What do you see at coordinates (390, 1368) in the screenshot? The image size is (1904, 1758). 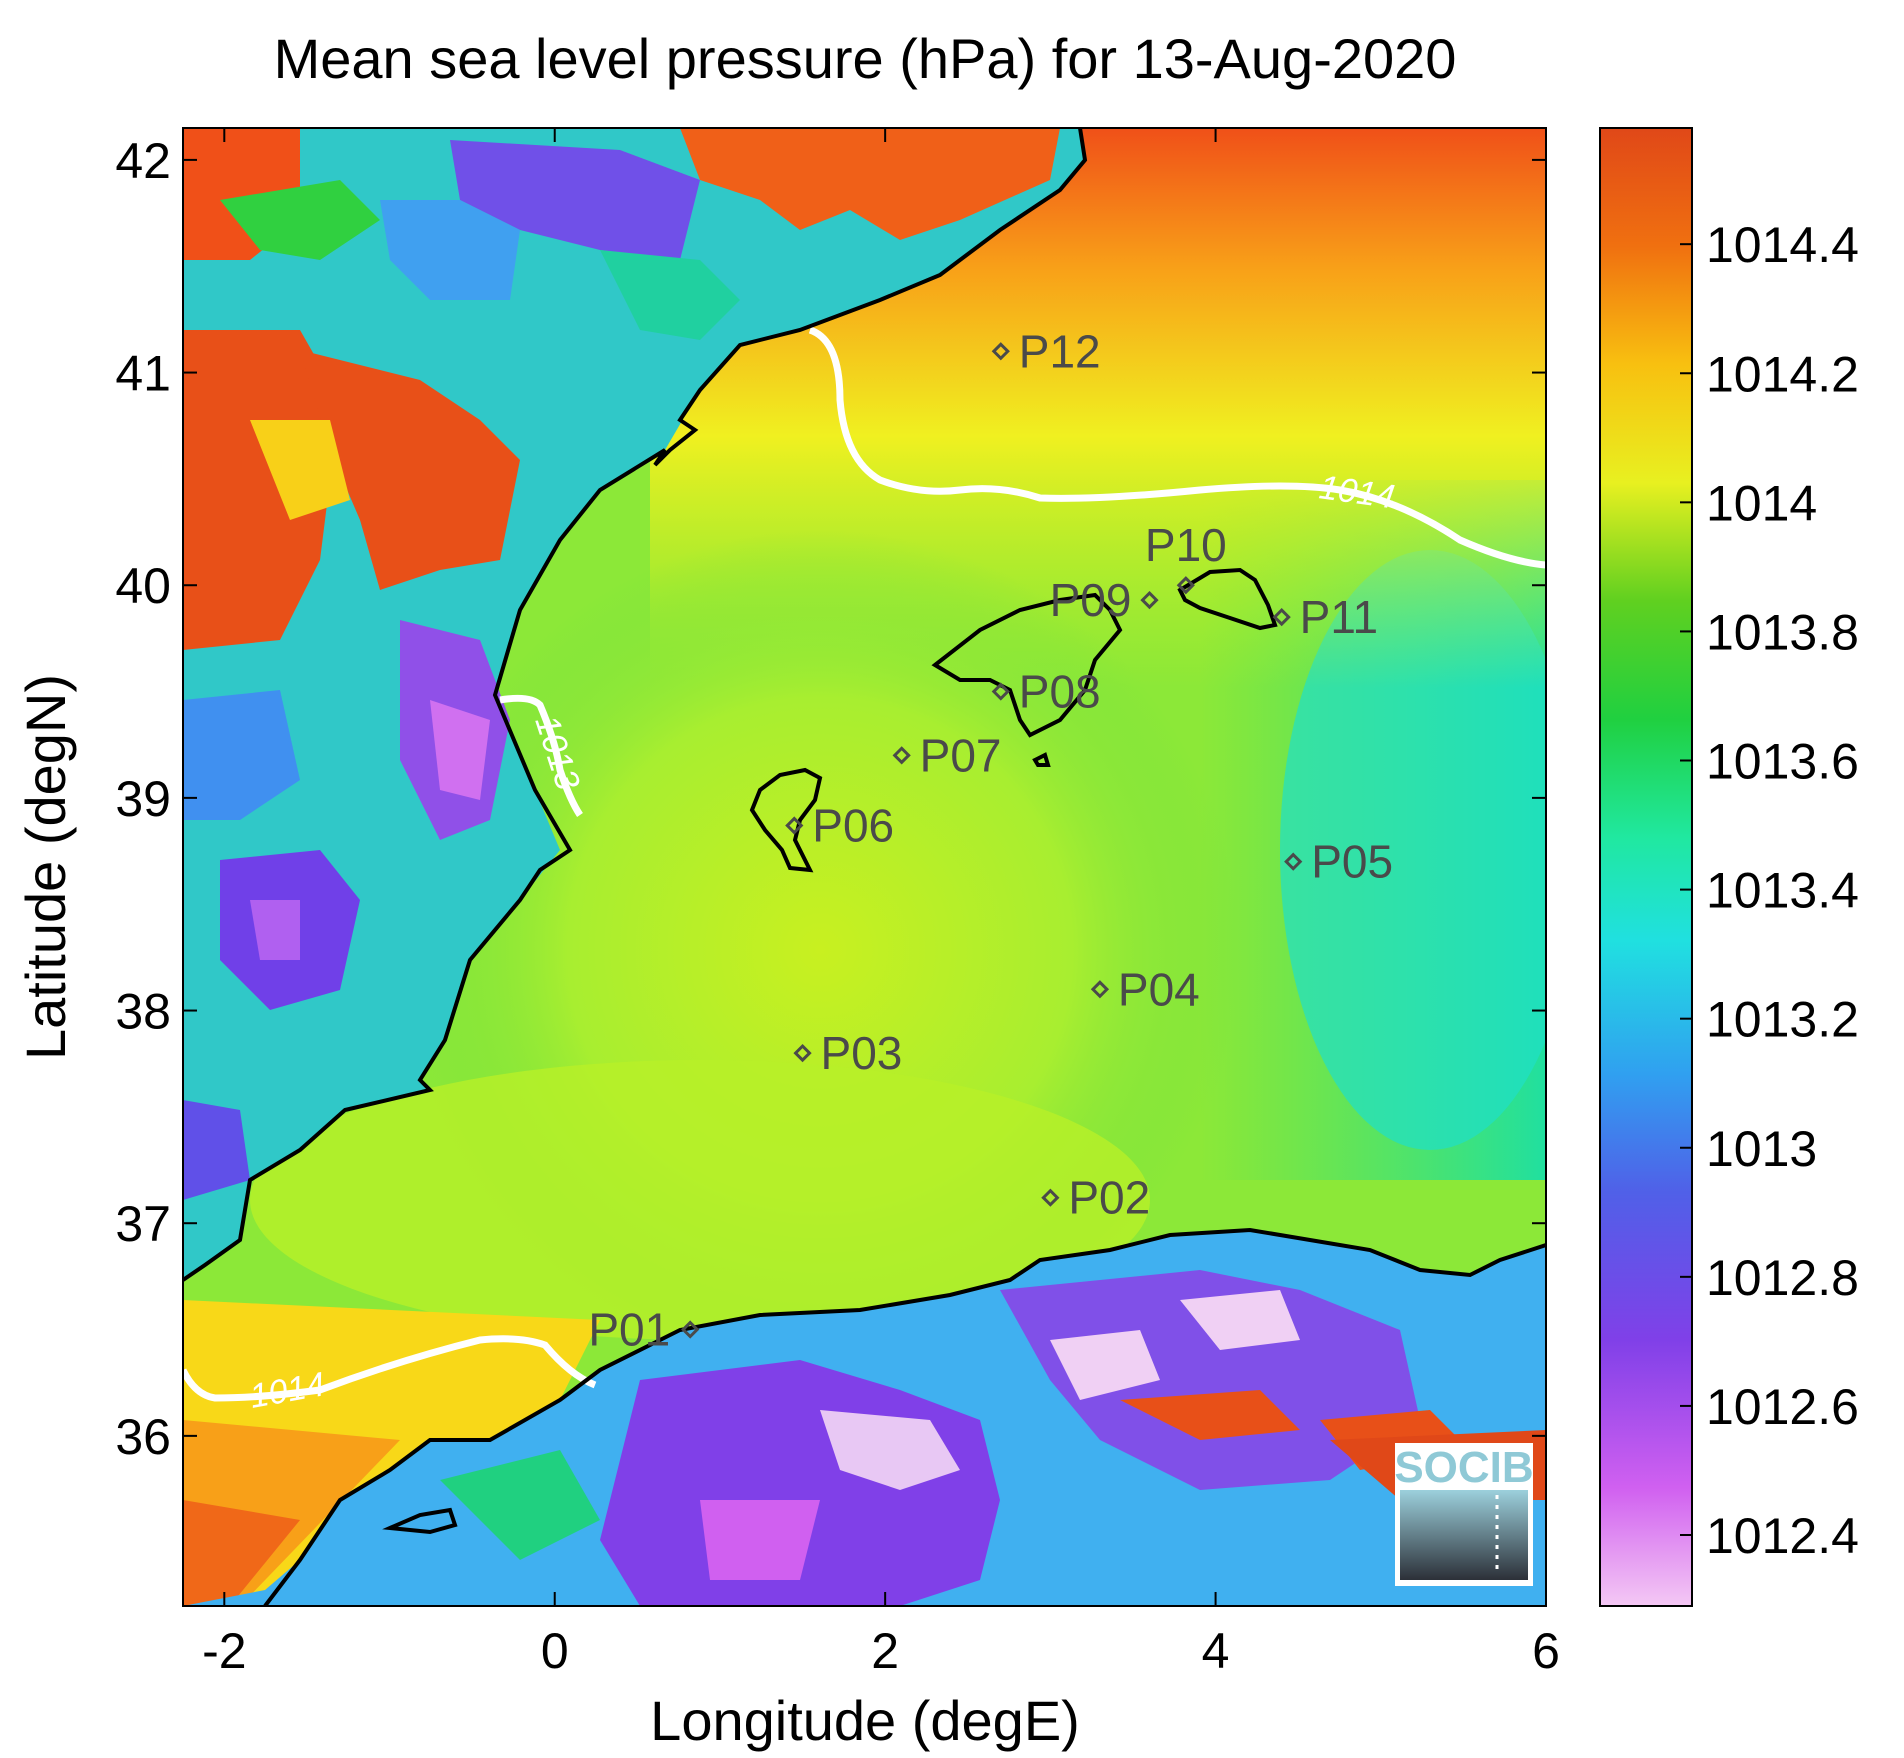 I see `contour-1014-south` at bounding box center [390, 1368].